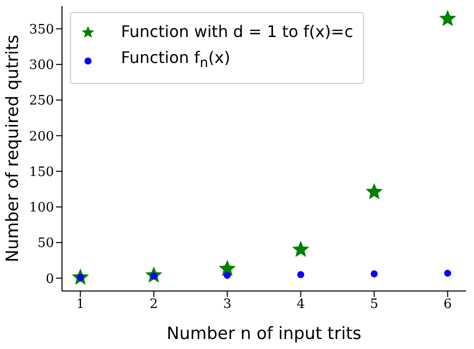 The height and width of the screenshot is (349, 474). What do you see at coordinates (41, 101) in the screenshot?
I see `y-tick-label: 250` at bounding box center [41, 101].